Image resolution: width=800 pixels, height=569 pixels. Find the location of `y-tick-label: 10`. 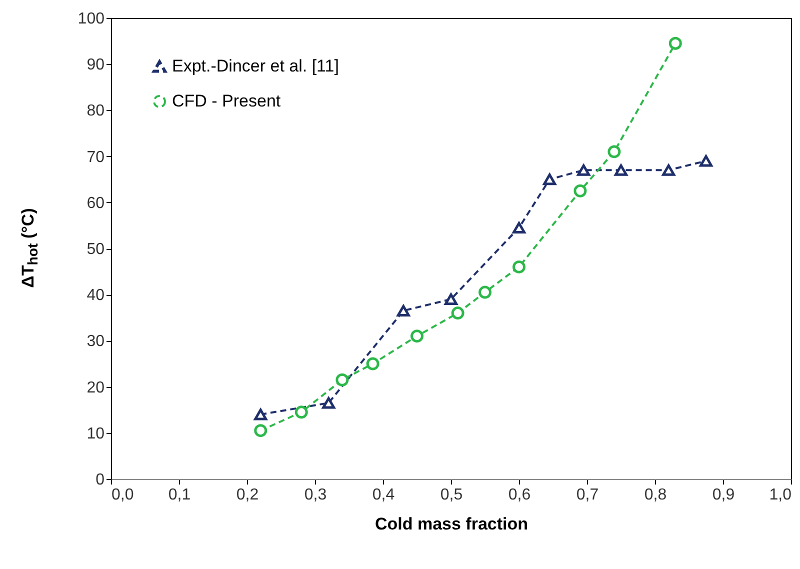

y-tick-label: 10 is located at coordinates (95, 433).